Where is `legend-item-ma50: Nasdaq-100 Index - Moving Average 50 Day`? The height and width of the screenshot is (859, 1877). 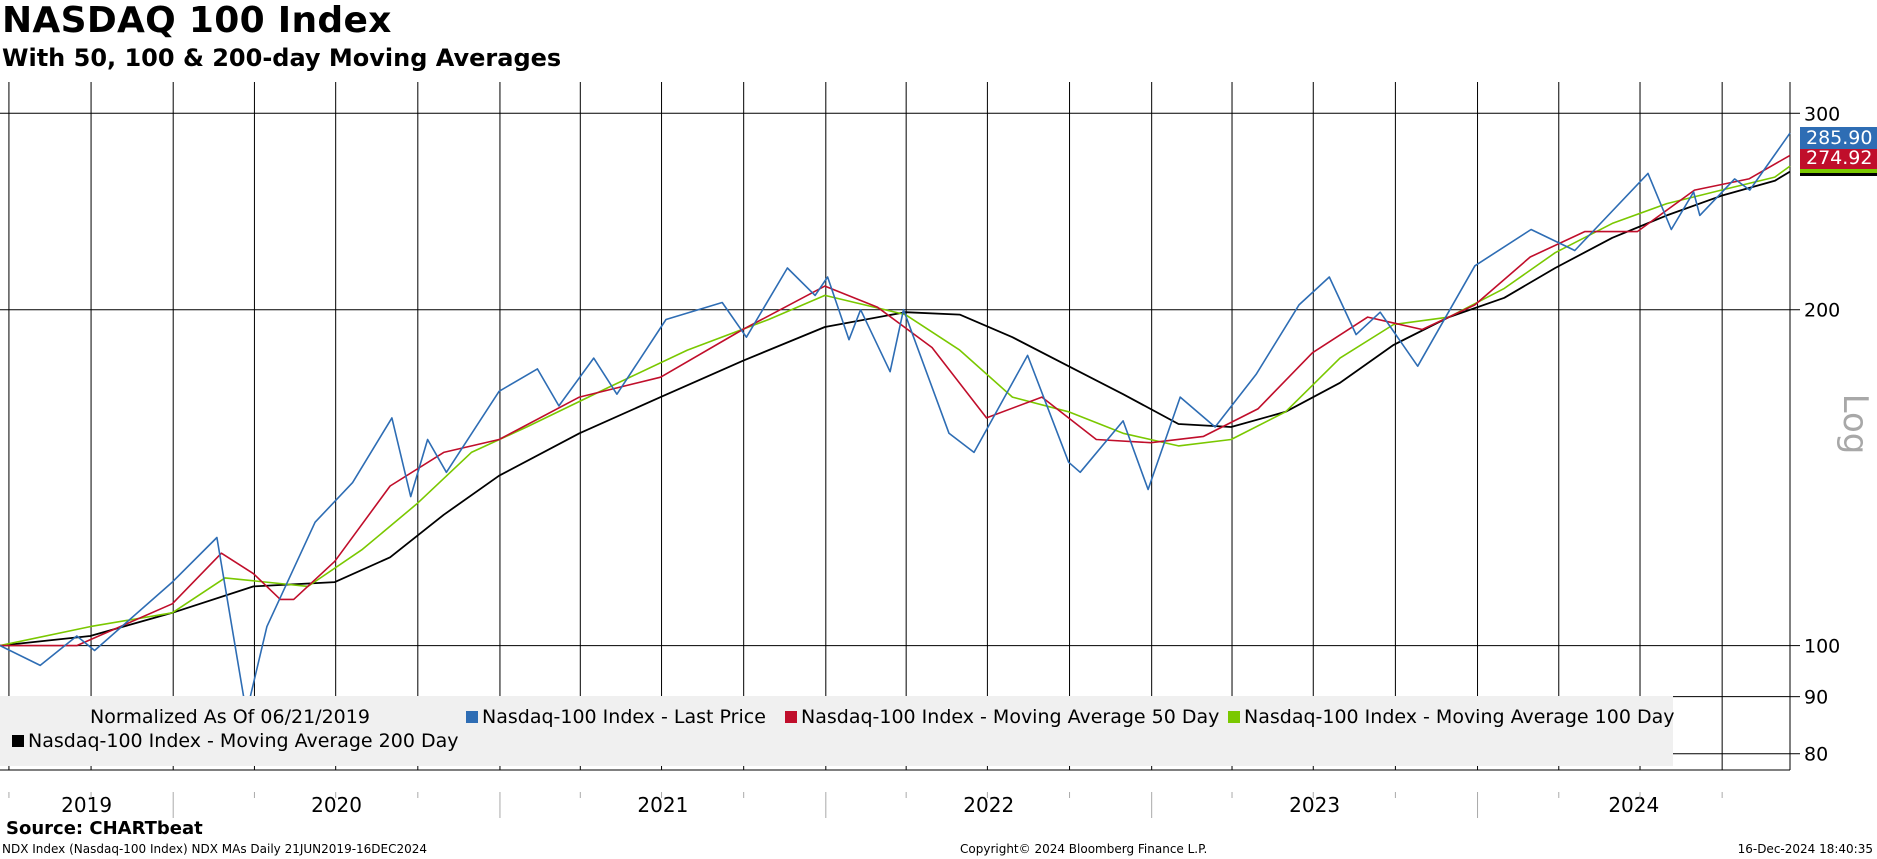 legend-item-ma50: Nasdaq-100 Index - Moving Average 50 Day is located at coordinates (1002, 717).